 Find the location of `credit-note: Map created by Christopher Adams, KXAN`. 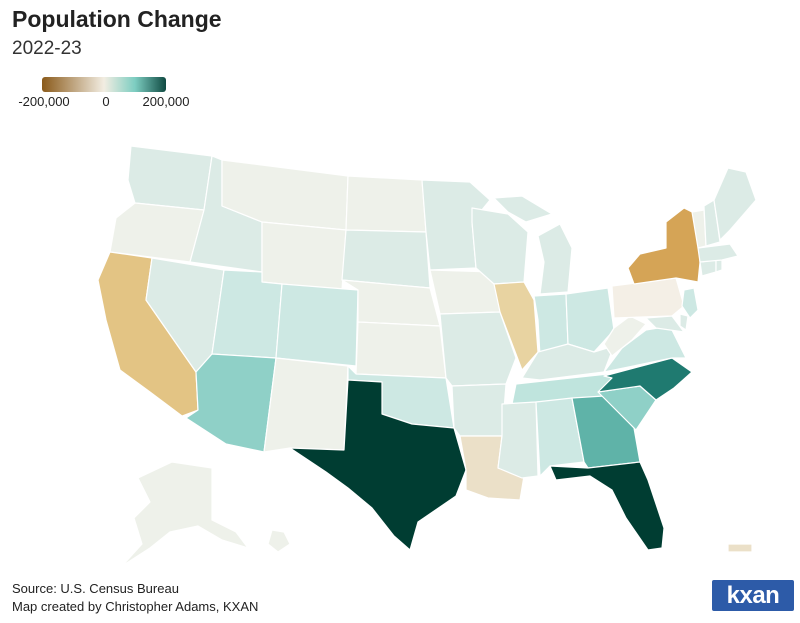

credit-note: Map created by Christopher Adams, KXAN is located at coordinates (135, 606).